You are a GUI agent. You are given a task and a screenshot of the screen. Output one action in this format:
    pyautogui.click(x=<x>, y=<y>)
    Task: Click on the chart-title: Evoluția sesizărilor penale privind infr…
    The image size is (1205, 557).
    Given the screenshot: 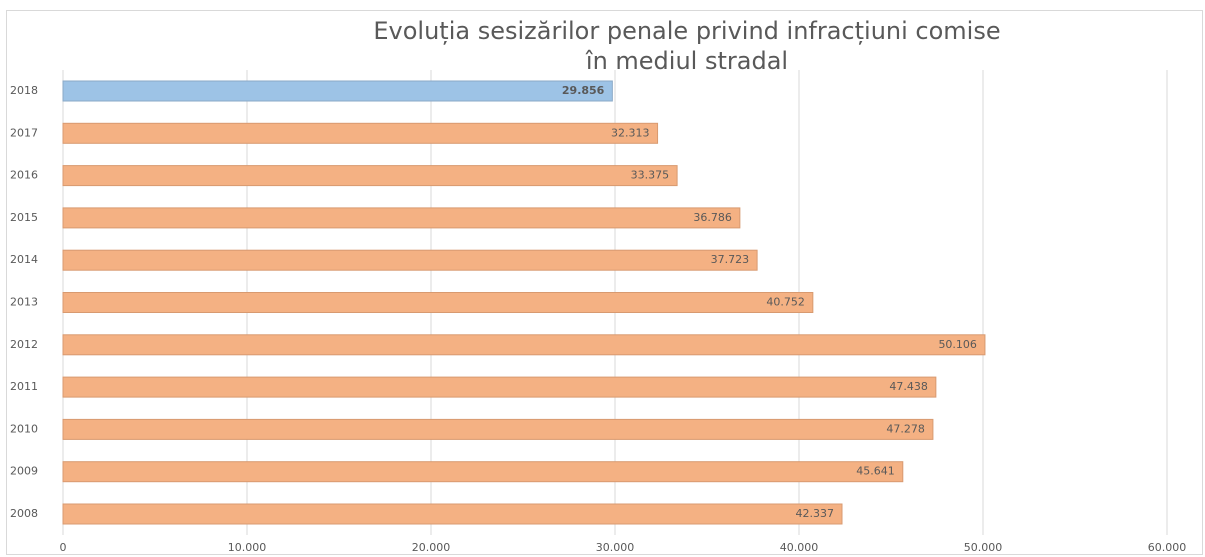 What is the action you would take?
    pyautogui.click(x=686, y=31)
    